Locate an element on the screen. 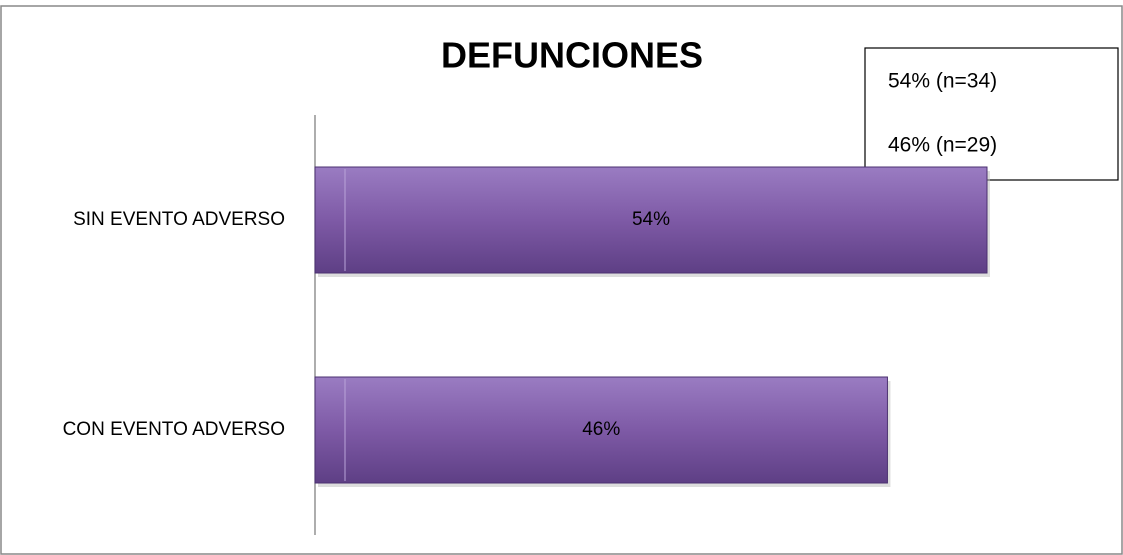 This screenshot has height=555, width=1123. category-label: CON EVENTO ADVERSO is located at coordinates (174, 429).